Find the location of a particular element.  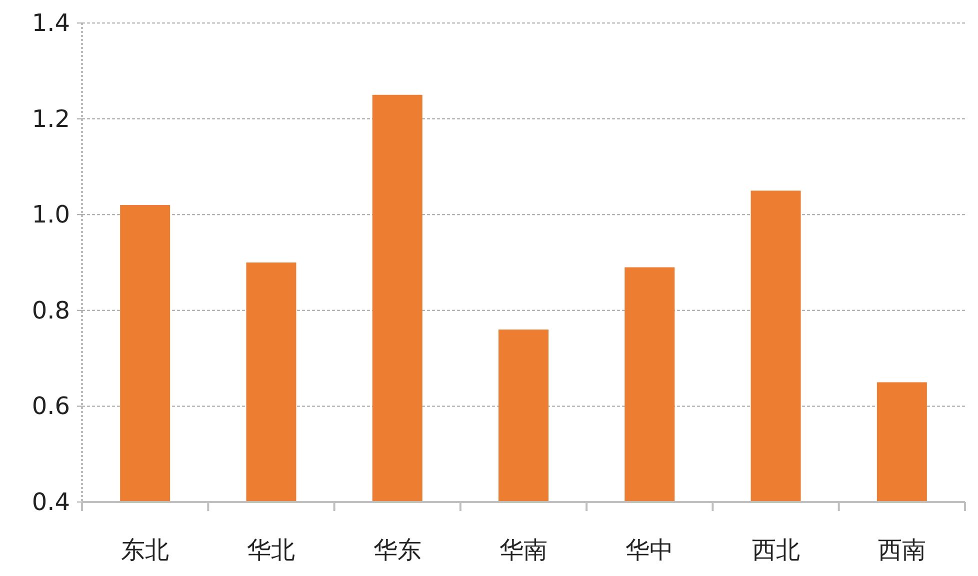

x-tick-label: 西北 is located at coordinates (776, 550).